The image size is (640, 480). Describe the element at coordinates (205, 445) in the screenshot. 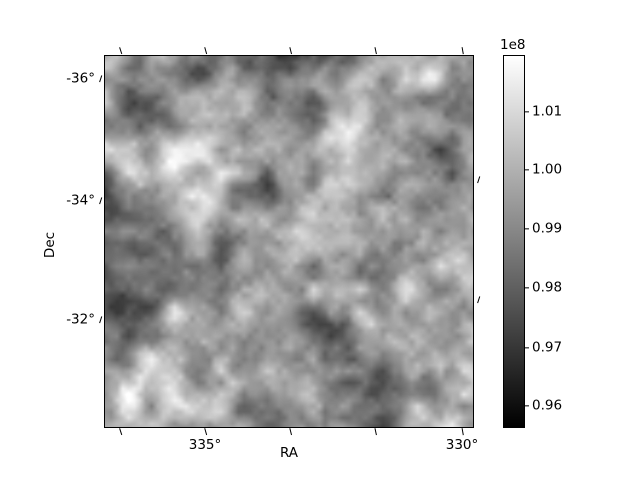

I see `x-ticklabel-0: 335°` at that location.